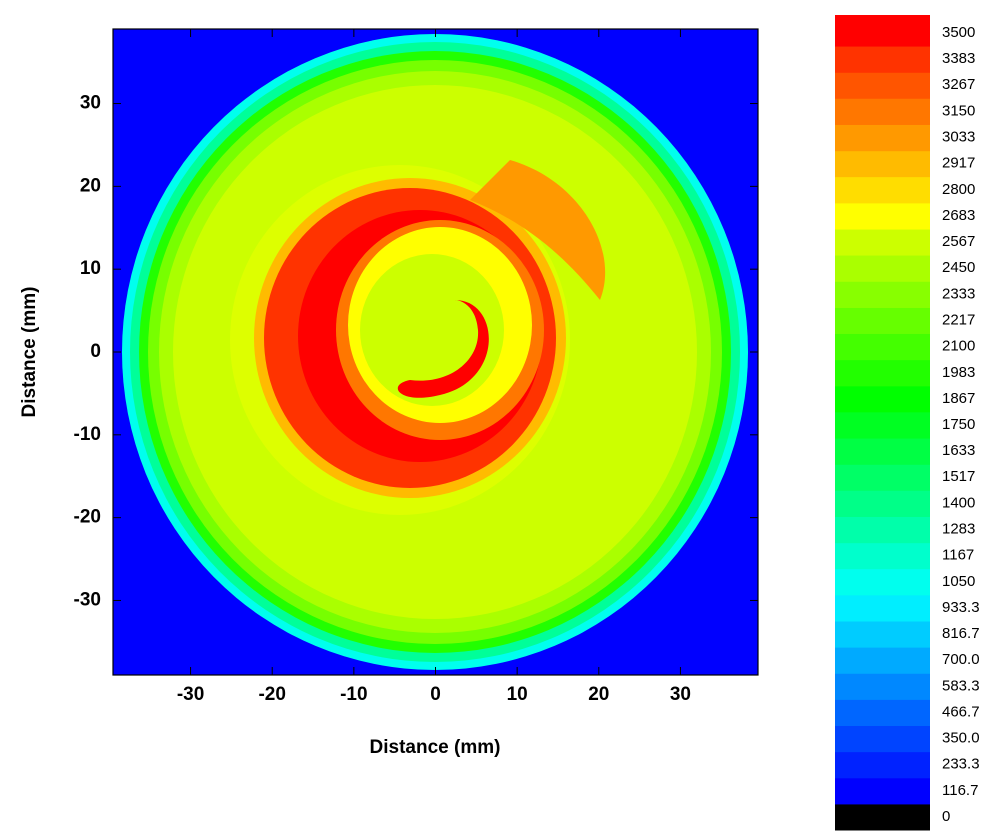  Describe the element at coordinates (87, 434) in the screenshot. I see `y-tick-label: -10` at that location.